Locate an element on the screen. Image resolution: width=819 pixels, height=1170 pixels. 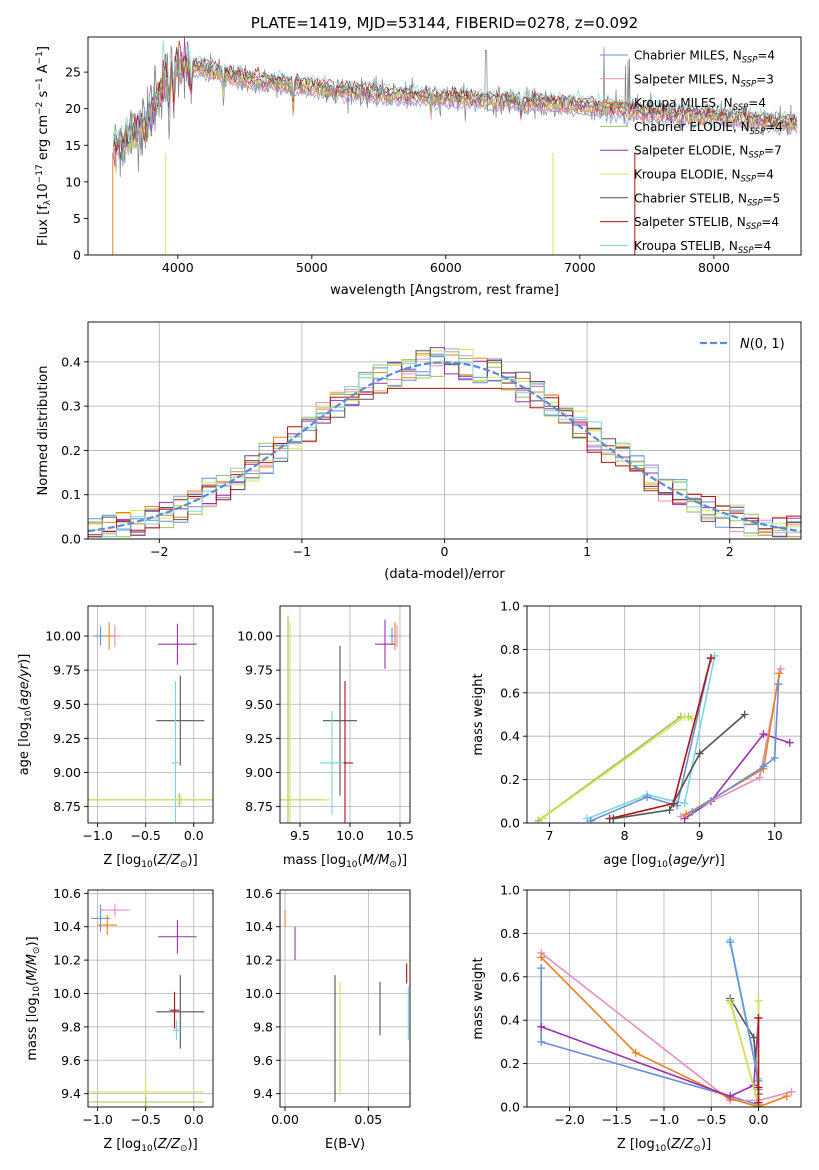
x-tick-label: −2.0 is located at coordinates (569, 1119).